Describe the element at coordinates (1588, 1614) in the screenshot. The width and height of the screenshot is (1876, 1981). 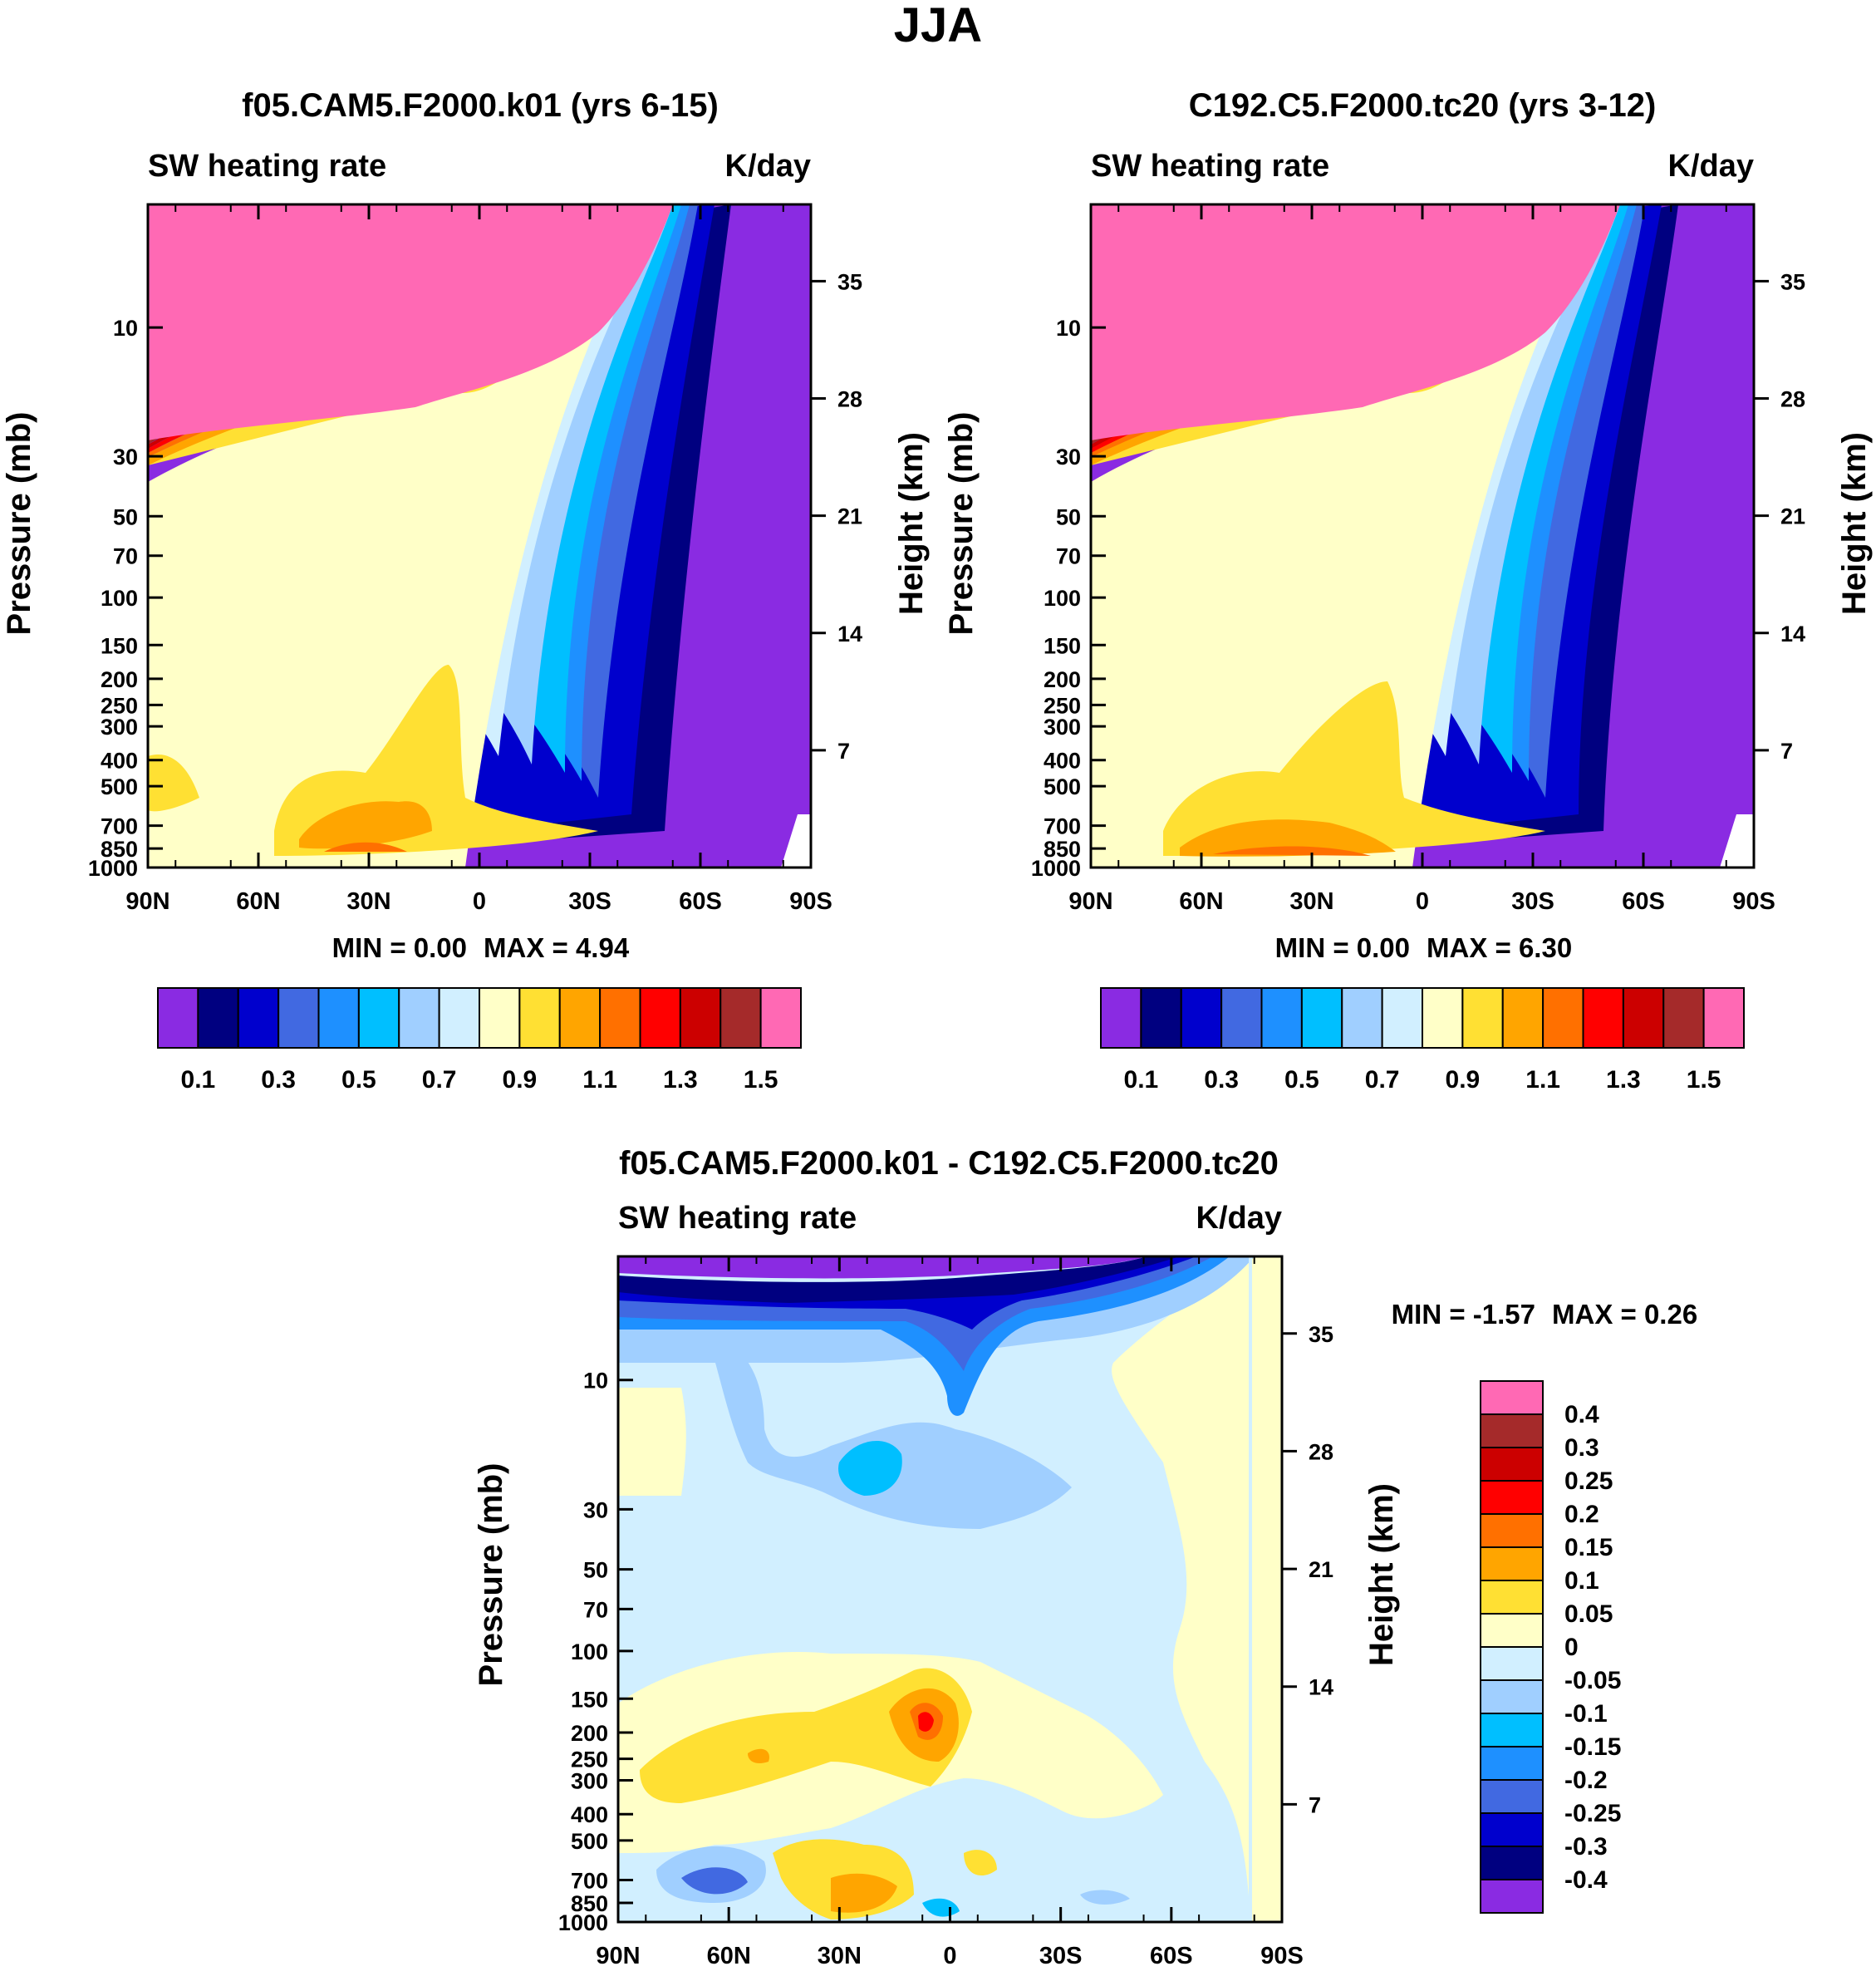
I see `colorbar-label: 0.05` at that location.